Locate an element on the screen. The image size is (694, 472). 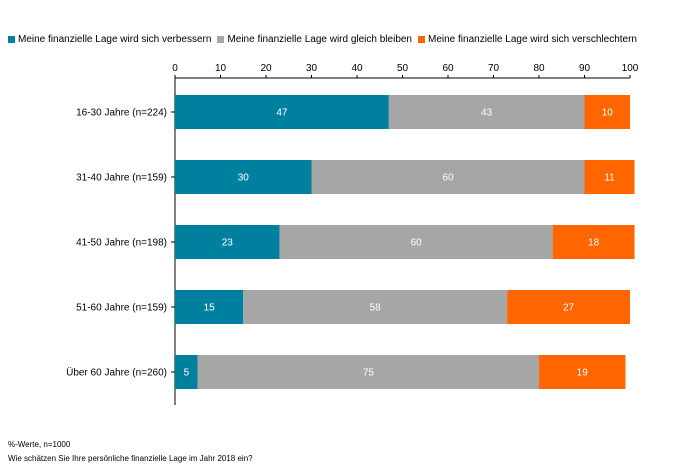
x-tick-label: 60 is located at coordinates (448, 68).